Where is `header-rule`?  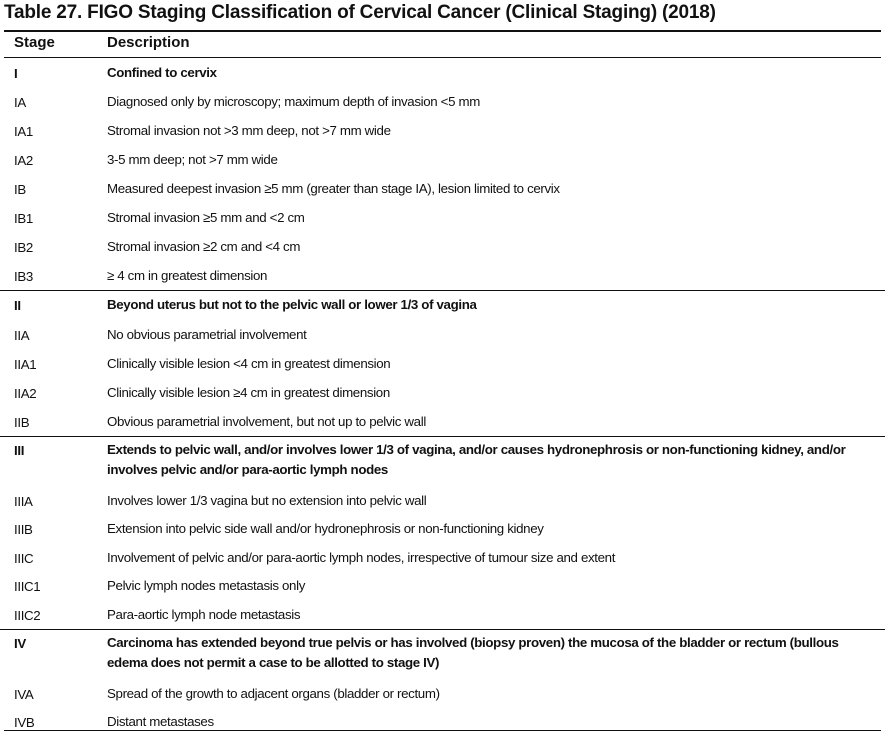 header-rule is located at coordinates (442, 57).